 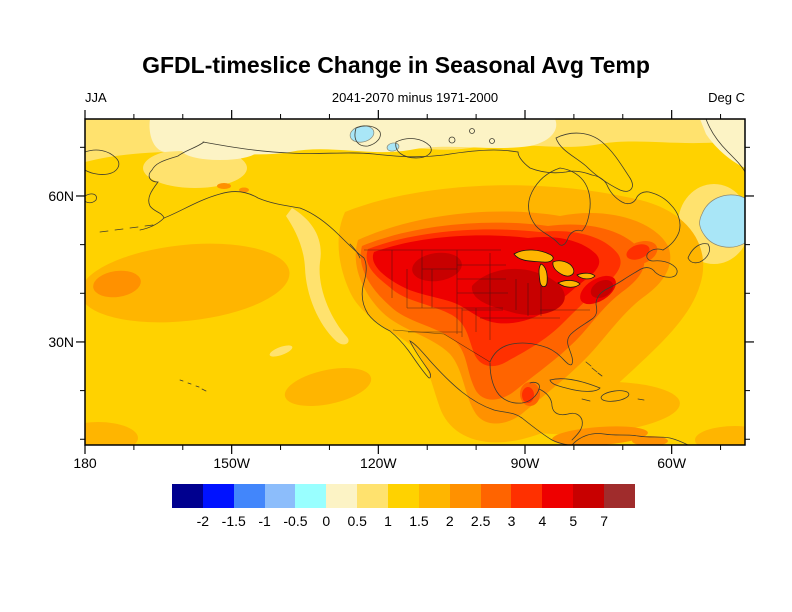 I want to click on colorbar-tick-label: 2, so click(x=449, y=521).